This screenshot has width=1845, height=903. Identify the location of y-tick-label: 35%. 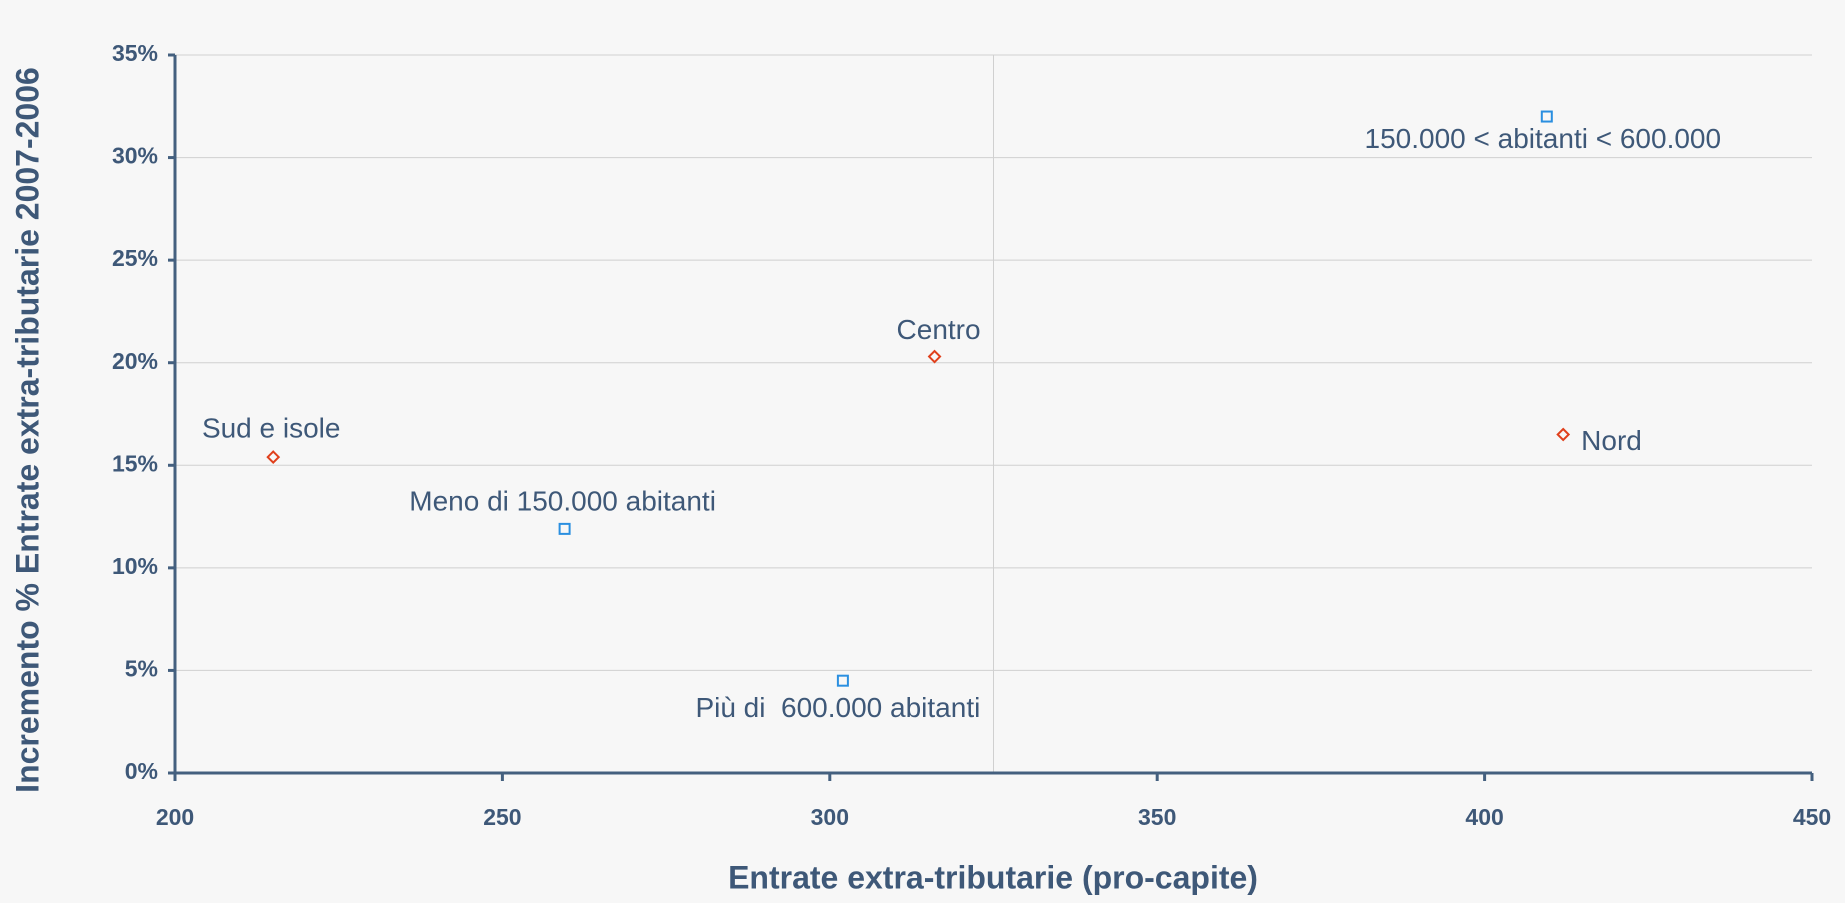
(135, 53).